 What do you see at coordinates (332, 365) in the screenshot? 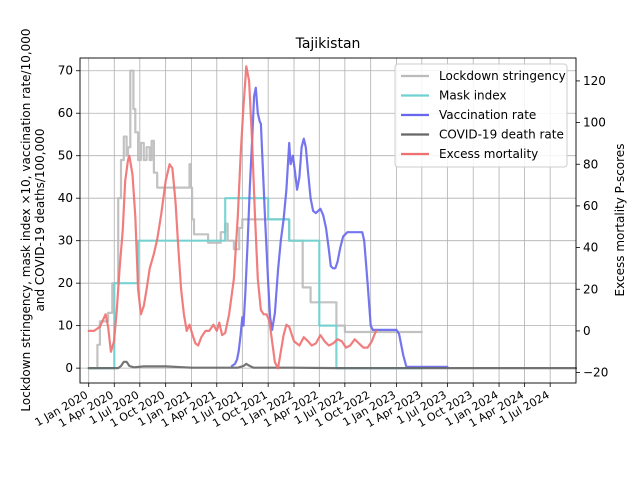
I see `series-covid-19-death-rate-line` at bounding box center [332, 365].